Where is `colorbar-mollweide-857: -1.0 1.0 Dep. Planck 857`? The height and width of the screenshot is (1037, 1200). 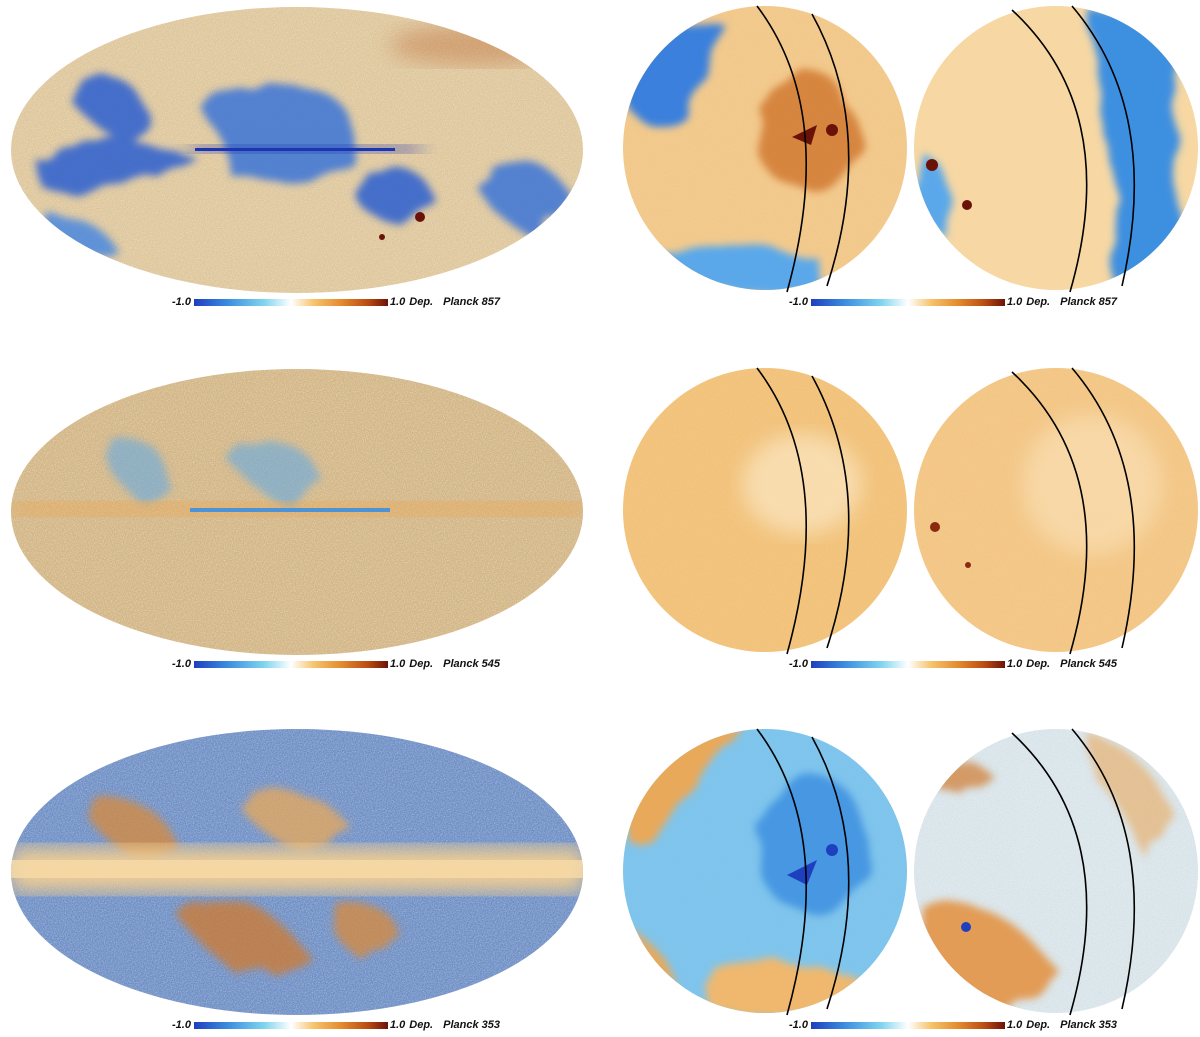
colorbar-mollweide-857: -1.0 1.0 Dep. Planck 857 is located at coordinates (336, 302).